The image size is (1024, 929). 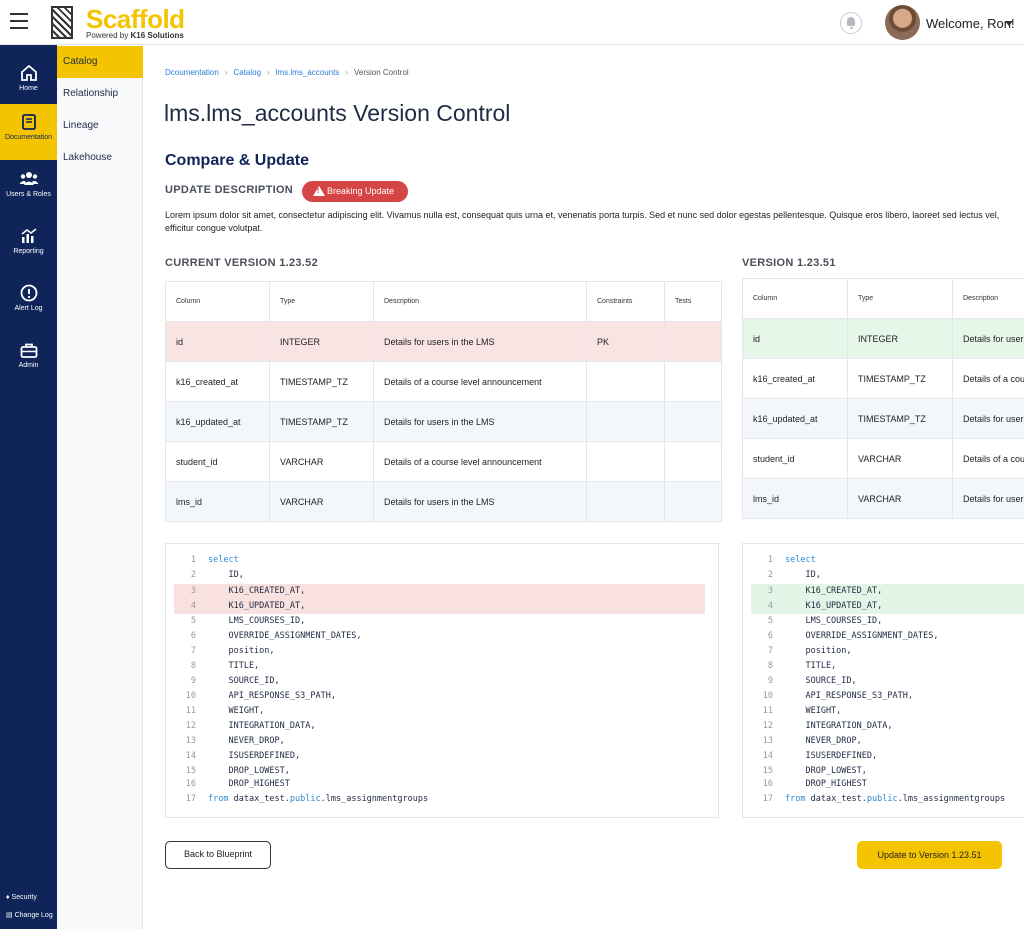 I want to click on nav-item-home: Home, so click(x=28, y=83).